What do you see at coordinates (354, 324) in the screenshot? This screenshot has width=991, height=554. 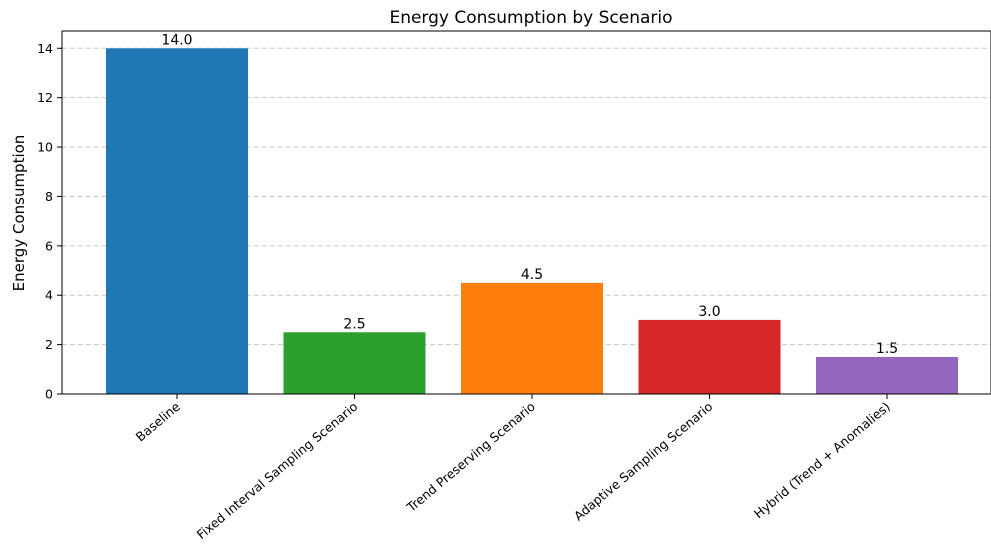 I see `bar-value-label: 2.5` at bounding box center [354, 324].